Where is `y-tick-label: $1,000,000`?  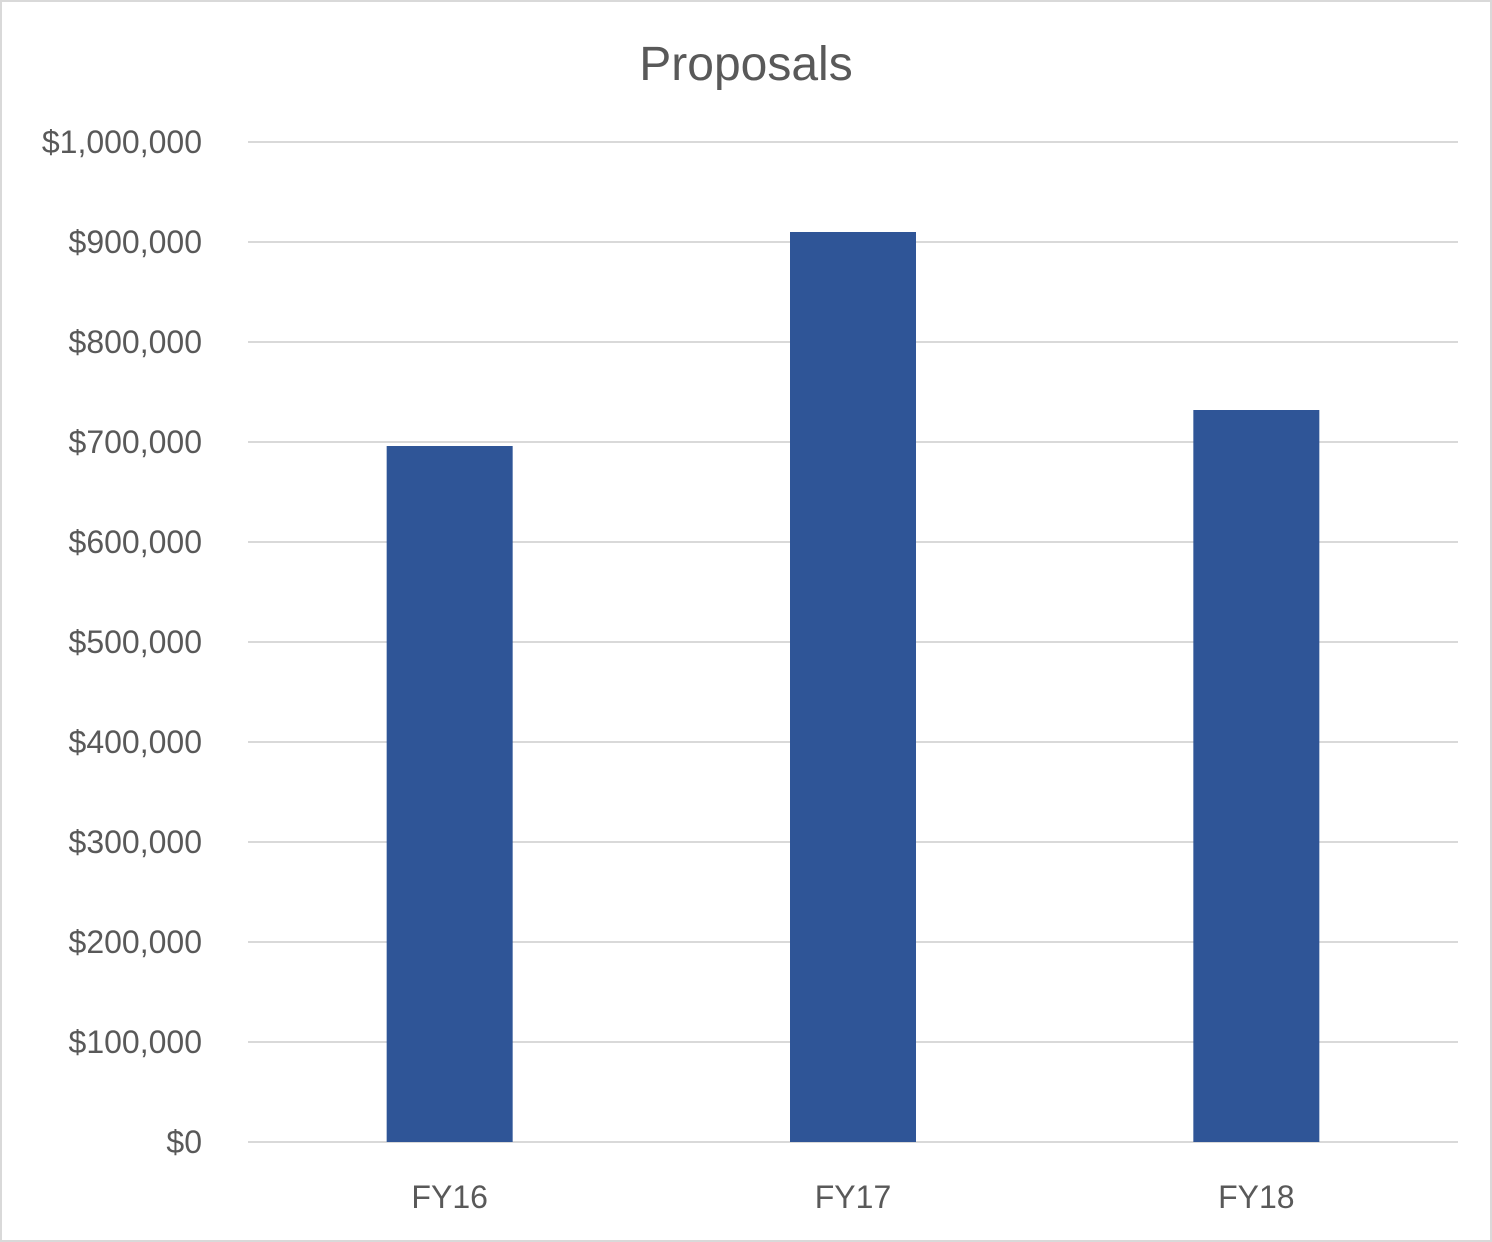 y-tick-label: $1,000,000 is located at coordinates (122, 142).